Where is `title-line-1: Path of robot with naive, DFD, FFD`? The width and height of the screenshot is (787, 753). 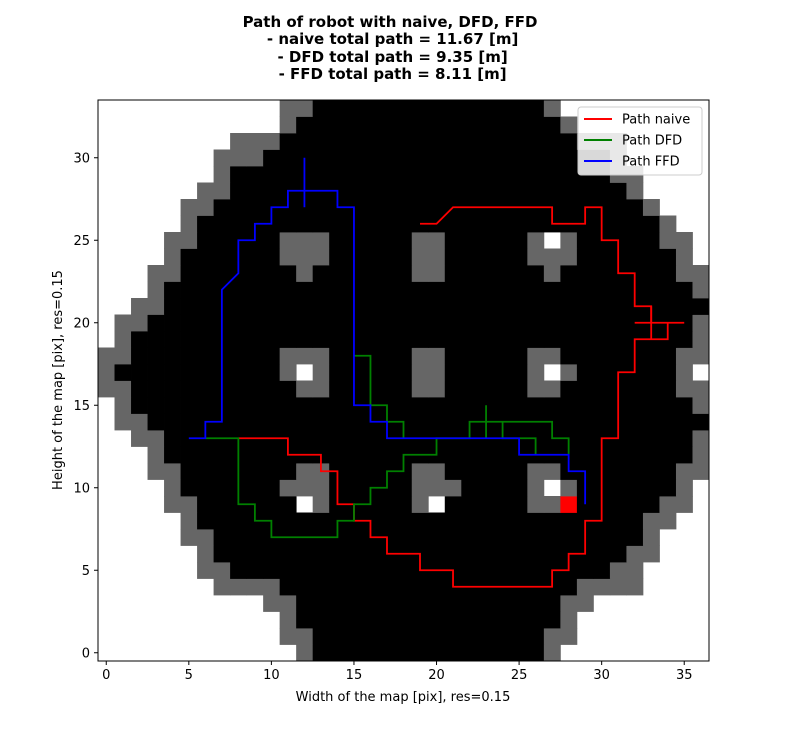
title-line-1: Path of robot with naive, DFD, FFD is located at coordinates (390, 22).